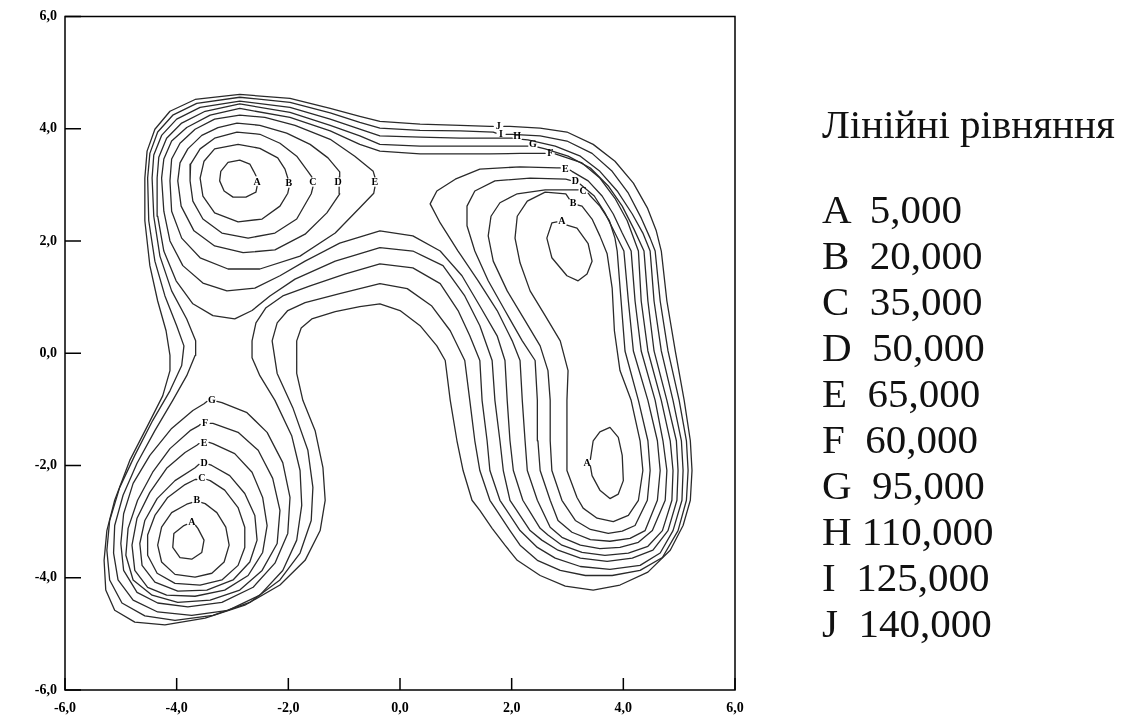 This screenshot has height=726, width=1133. What do you see at coordinates (205, 423) in the screenshot?
I see `annotation: F` at bounding box center [205, 423].